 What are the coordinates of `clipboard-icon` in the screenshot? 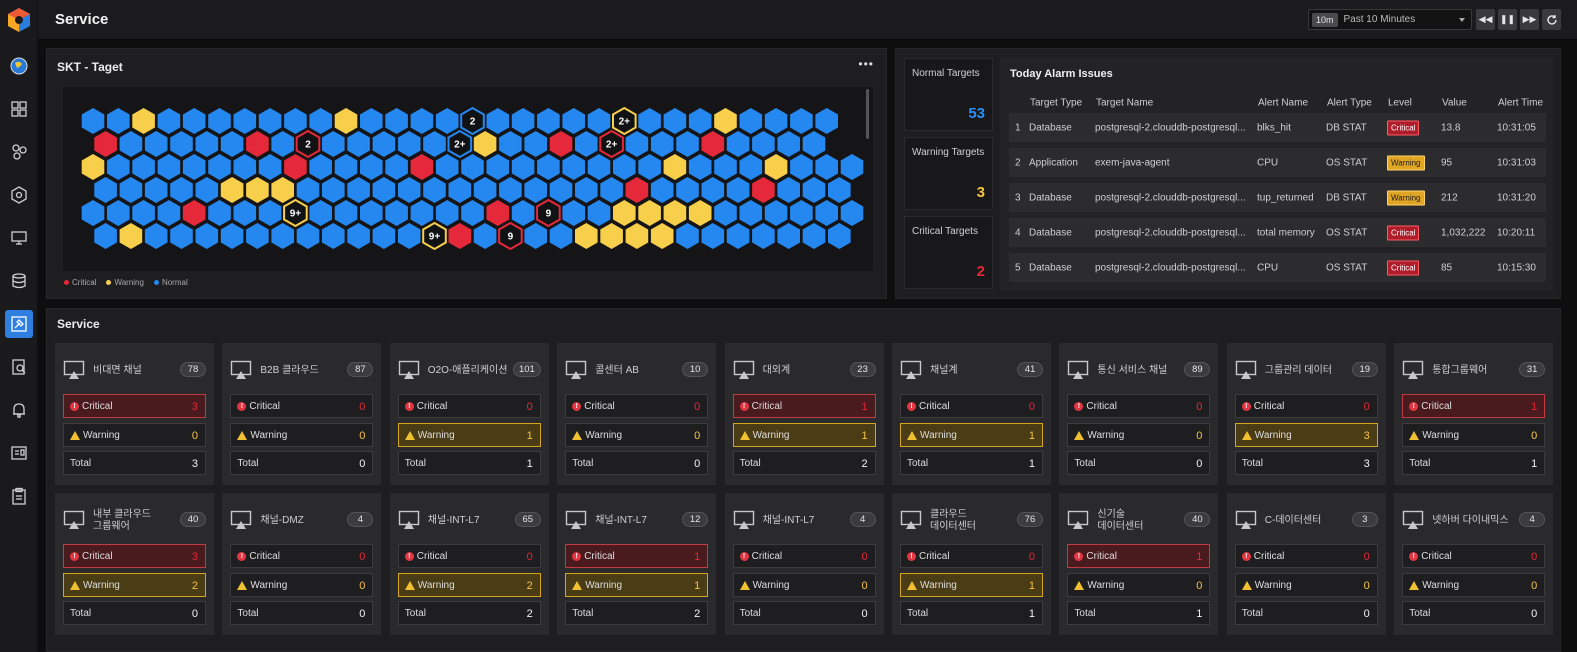 It's located at (19, 496).